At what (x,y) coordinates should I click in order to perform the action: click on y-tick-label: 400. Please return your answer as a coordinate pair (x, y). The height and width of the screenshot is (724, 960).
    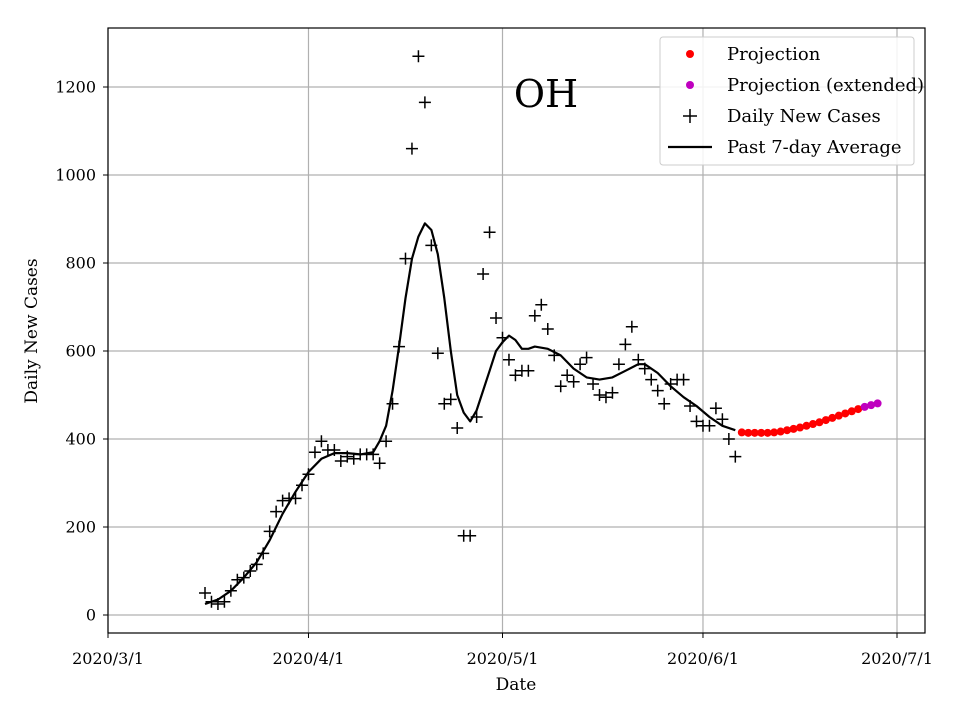
    Looking at the image, I should click on (80, 439).